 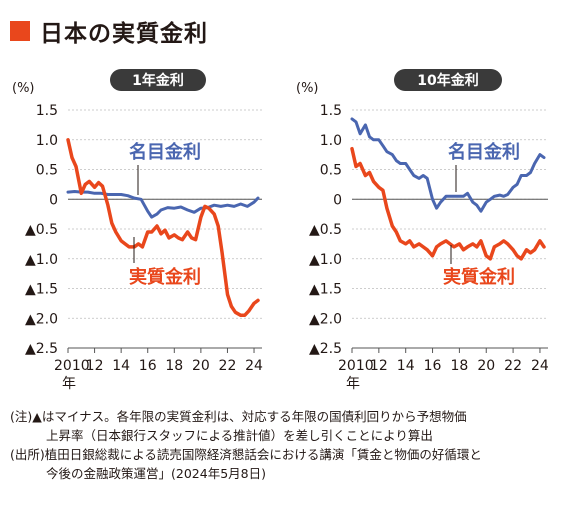 What do you see at coordinates (124, 34) in the screenshot?
I see `page-title: 日本の実質金利` at bounding box center [124, 34].